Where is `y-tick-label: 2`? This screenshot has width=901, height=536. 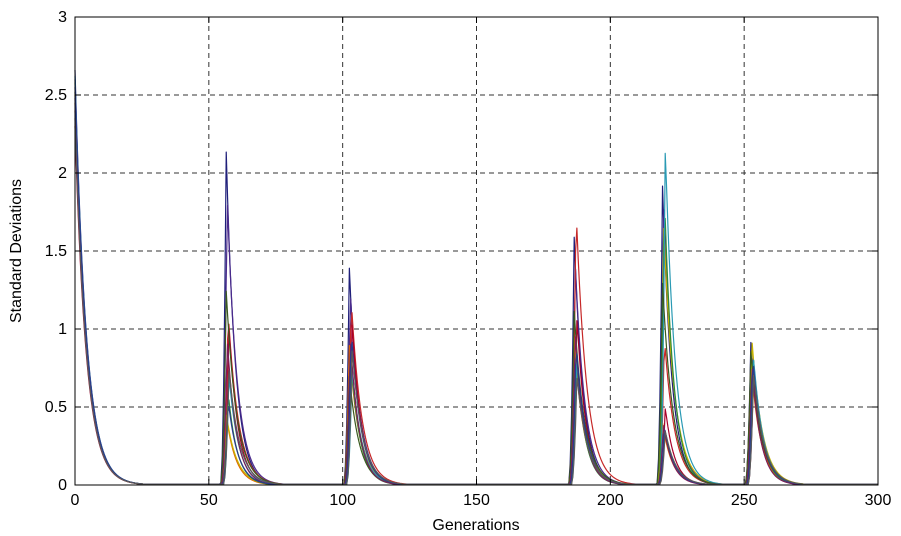
y-tick-label: 2 is located at coordinates (62, 173).